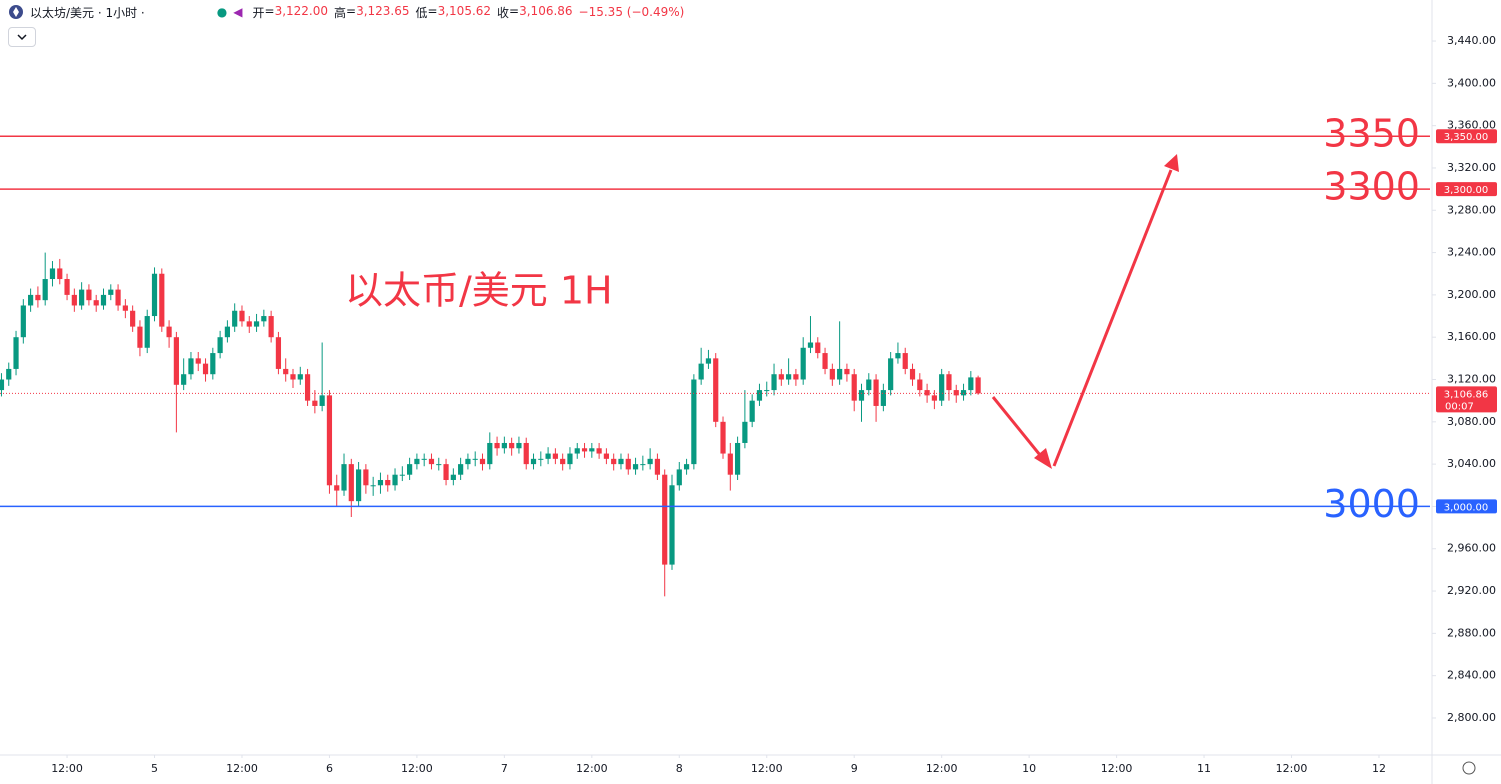 This screenshot has width=1501, height=784. I want to click on y-tick-label: 3,200.00, so click(1471, 294).